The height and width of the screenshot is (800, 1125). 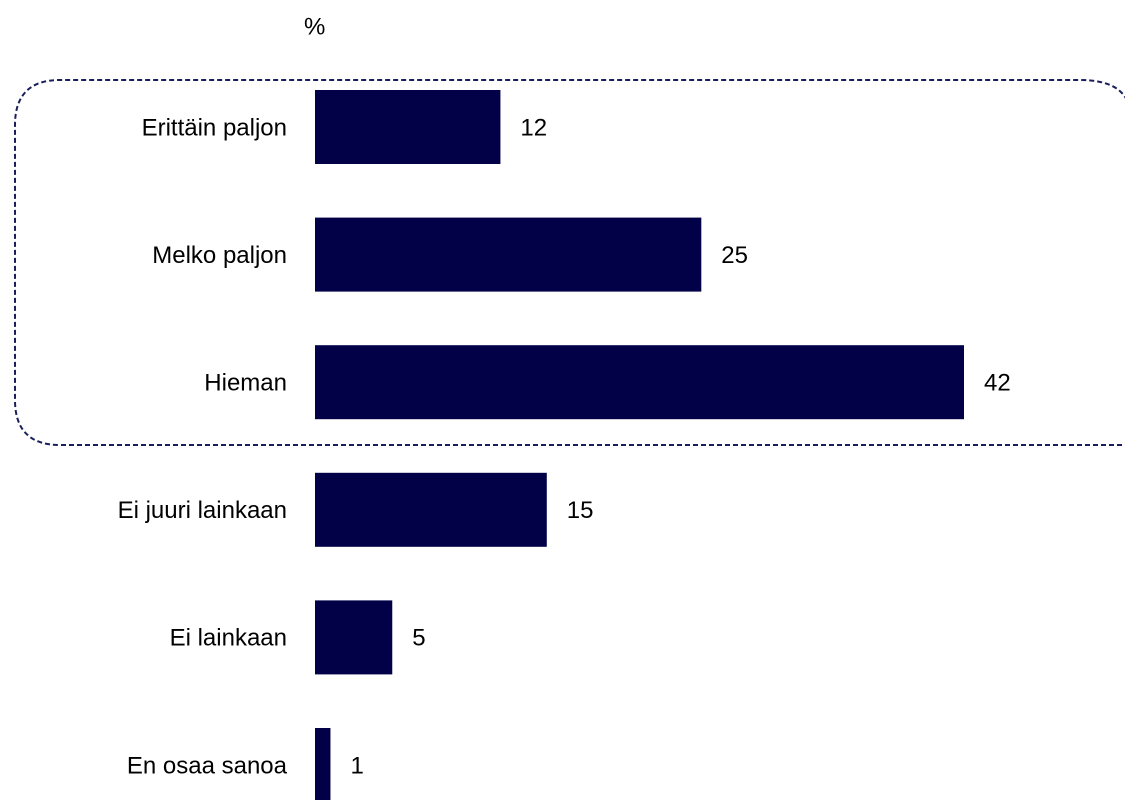 What do you see at coordinates (997, 383) in the screenshot?
I see `value-label: 42` at bounding box center [997, 383].